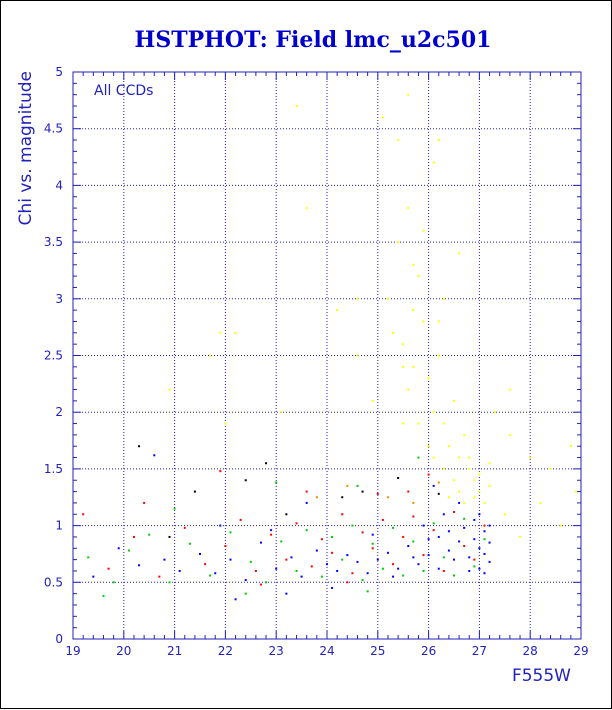 The height and width of the screenshot is (710, 612). I want to click on y-tick-label: 1, so click(59, 526).